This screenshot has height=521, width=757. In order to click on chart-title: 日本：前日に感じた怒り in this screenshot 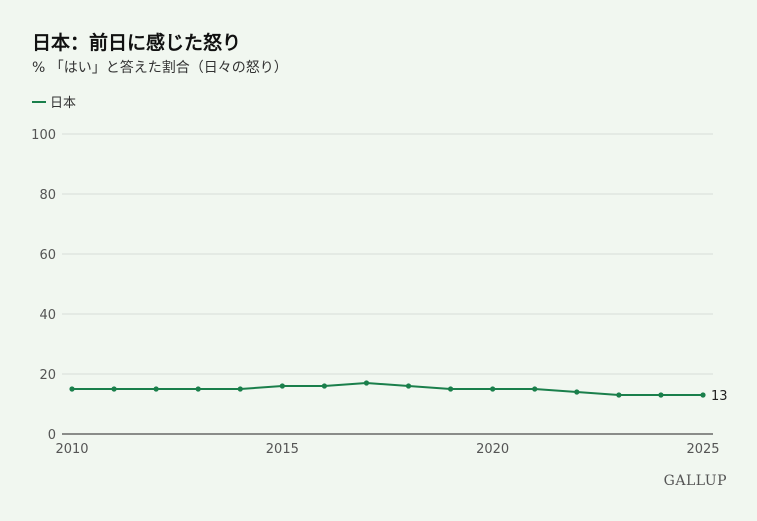, I will do `click(137, 43)`.